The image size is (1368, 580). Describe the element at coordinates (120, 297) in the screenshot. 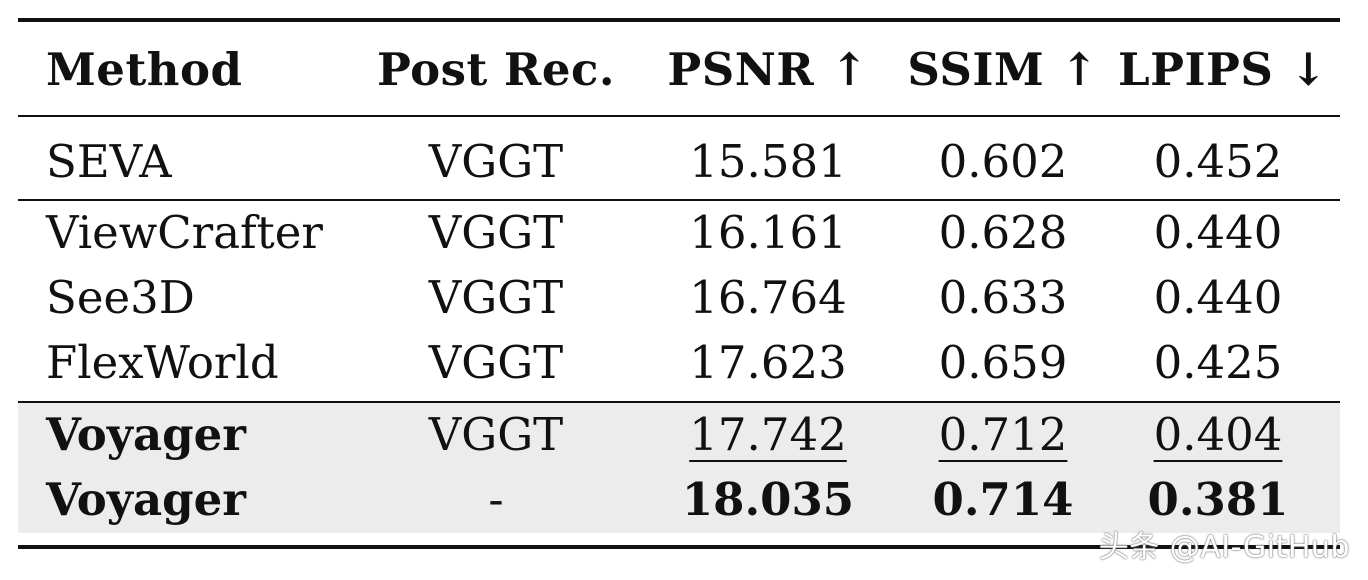

I see `cell-method: See3D` at that location.